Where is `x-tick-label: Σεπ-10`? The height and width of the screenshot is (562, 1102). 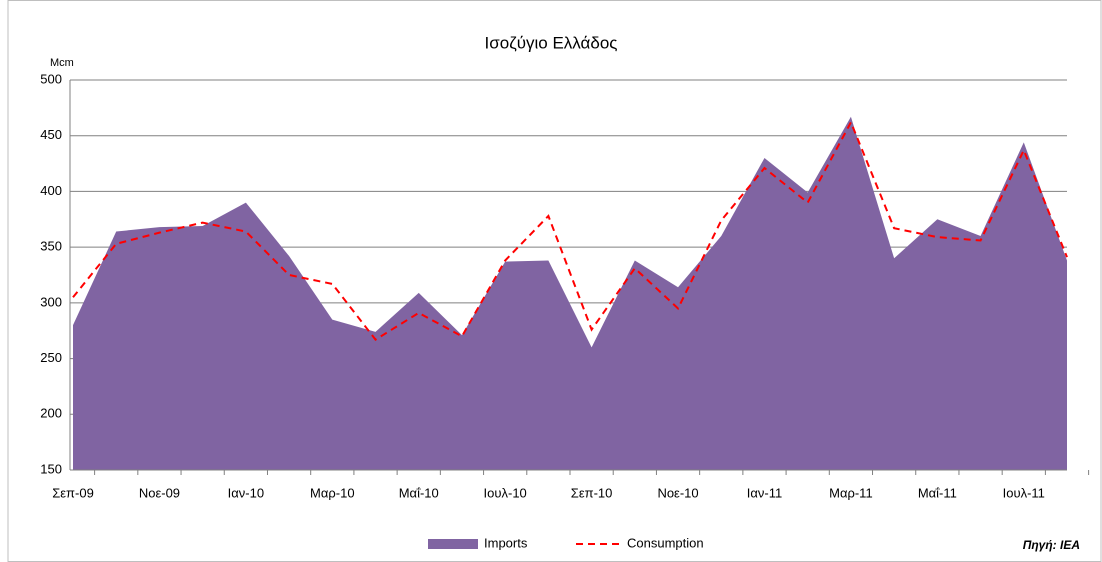 x-tick-label: Σεπ-10 is located at coordinates (592, 492).